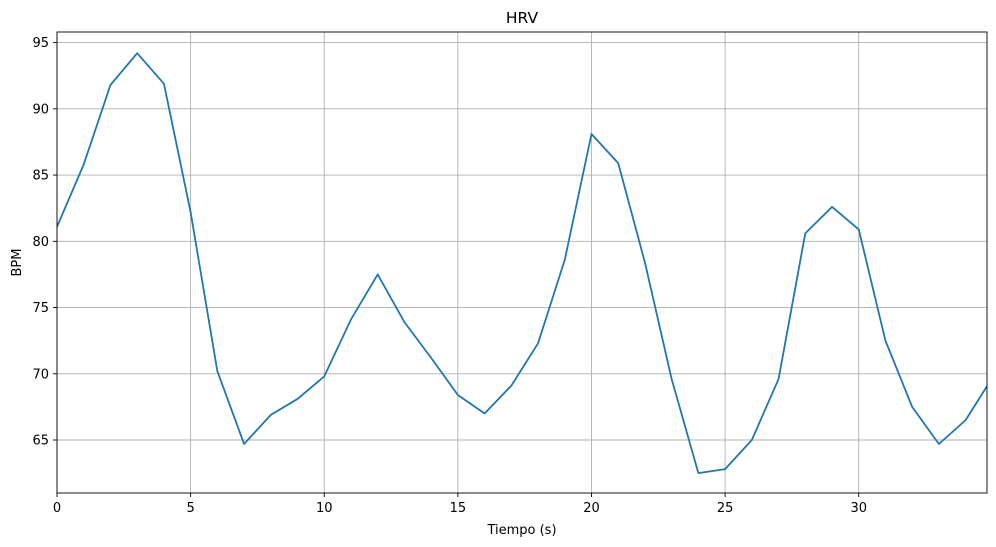 This screenshot has height=547, width=996. I want to click on x-tick-label: 25, so click(725, 508).